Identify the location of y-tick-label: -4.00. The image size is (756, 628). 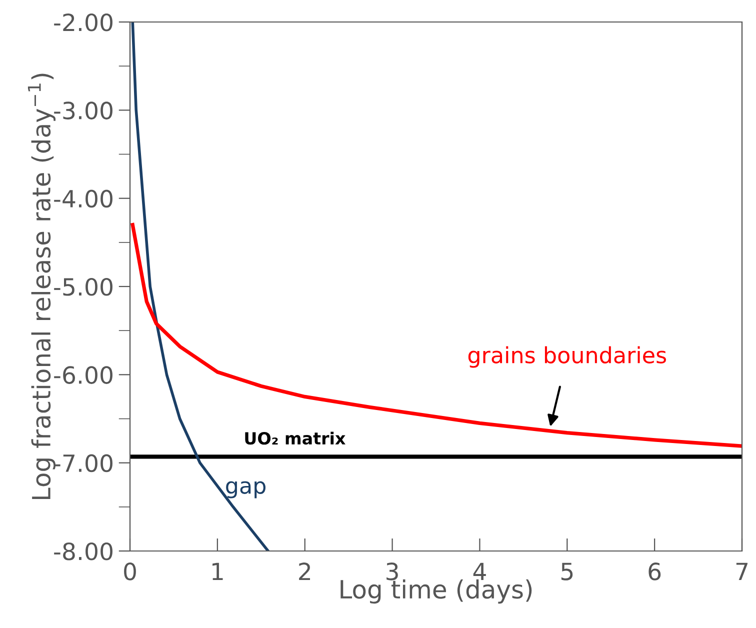
(83, 199).